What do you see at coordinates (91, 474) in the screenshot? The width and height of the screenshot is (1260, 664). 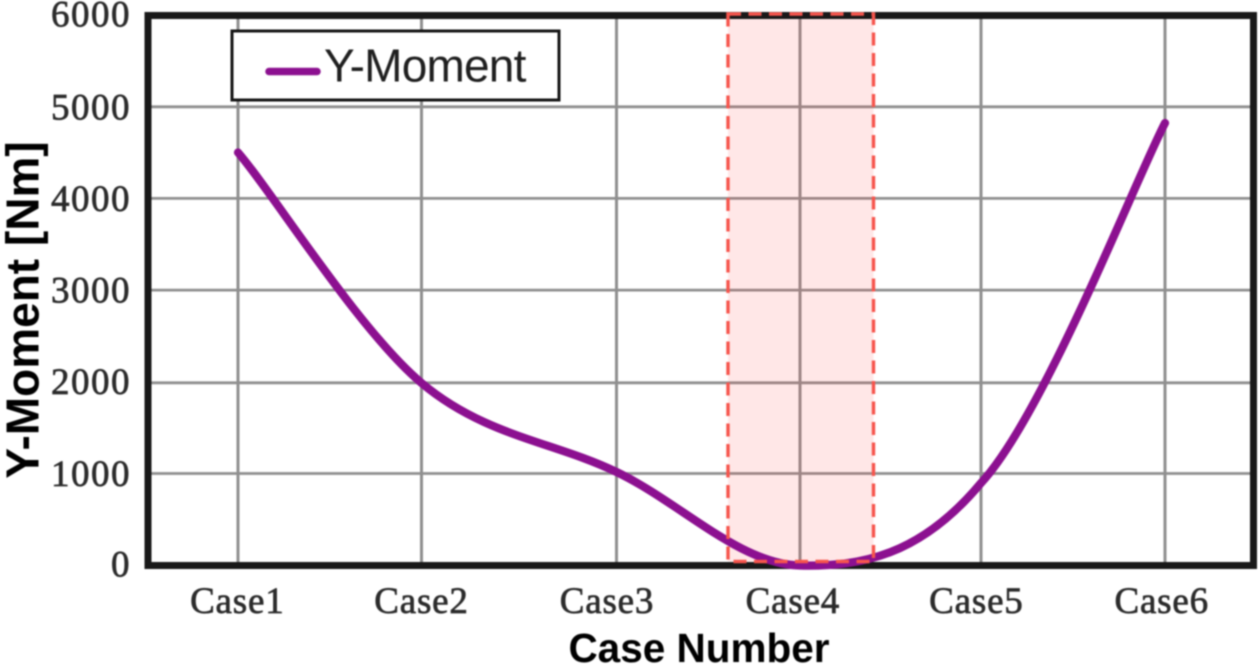 I see `svg-text: 1000` at bounding box center [91, 474].